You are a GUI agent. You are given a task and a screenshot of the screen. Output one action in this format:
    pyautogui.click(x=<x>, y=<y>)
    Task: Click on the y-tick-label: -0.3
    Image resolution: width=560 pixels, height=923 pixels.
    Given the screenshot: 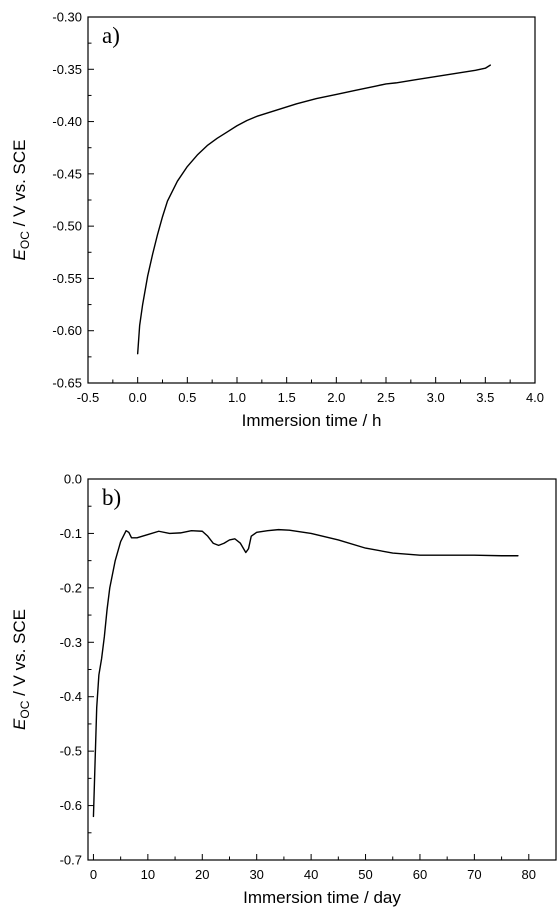 What is the action you would take?
    pyautogui.click(x=71, y=642)
    